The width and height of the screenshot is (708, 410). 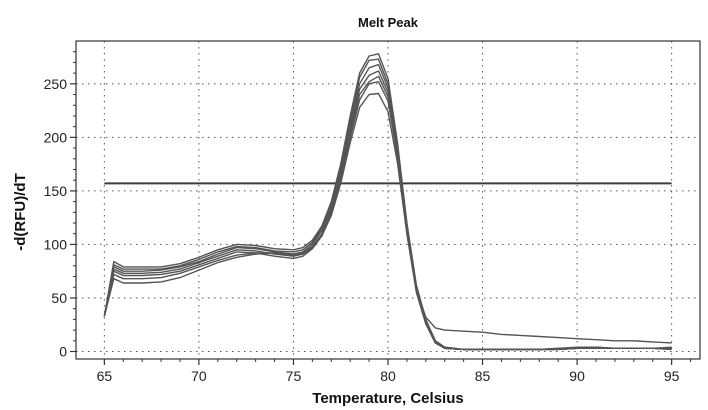 What do you see at coordinates (20, 211) in the screenshot?
I see `y-axis-title: -d(RFU)/dT` at bounding box center [20, 211].